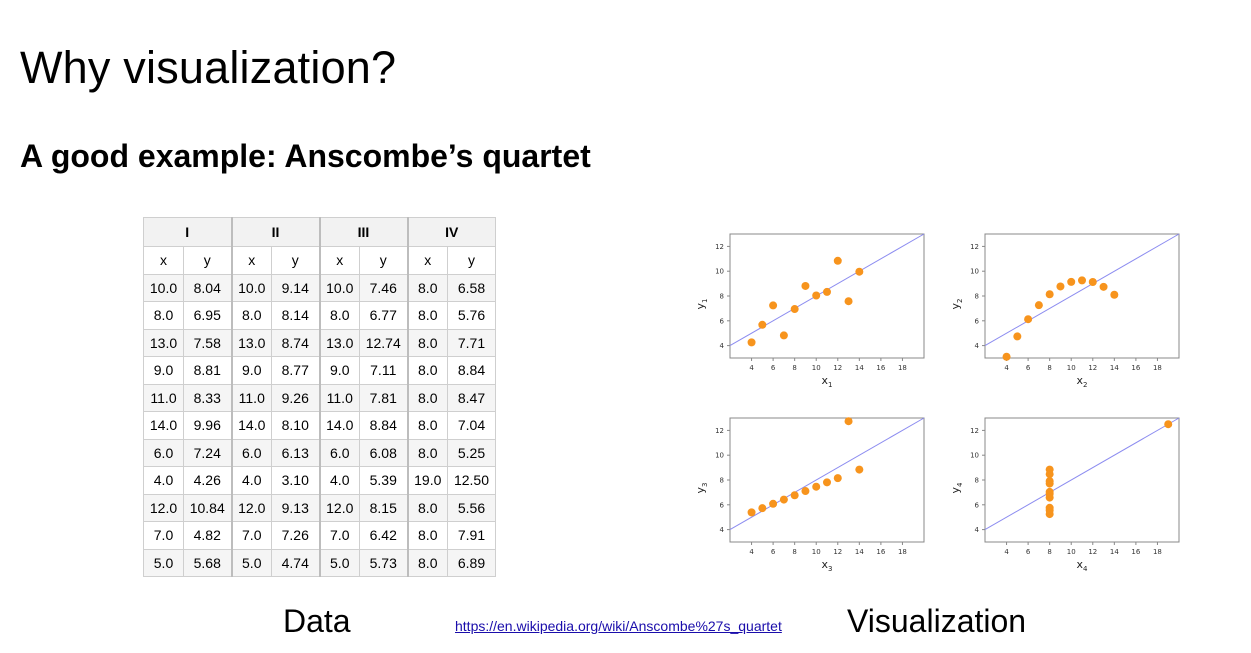 The image size is (1251, 653). I want to click on y-axis-label: y3, so click(701, 488).